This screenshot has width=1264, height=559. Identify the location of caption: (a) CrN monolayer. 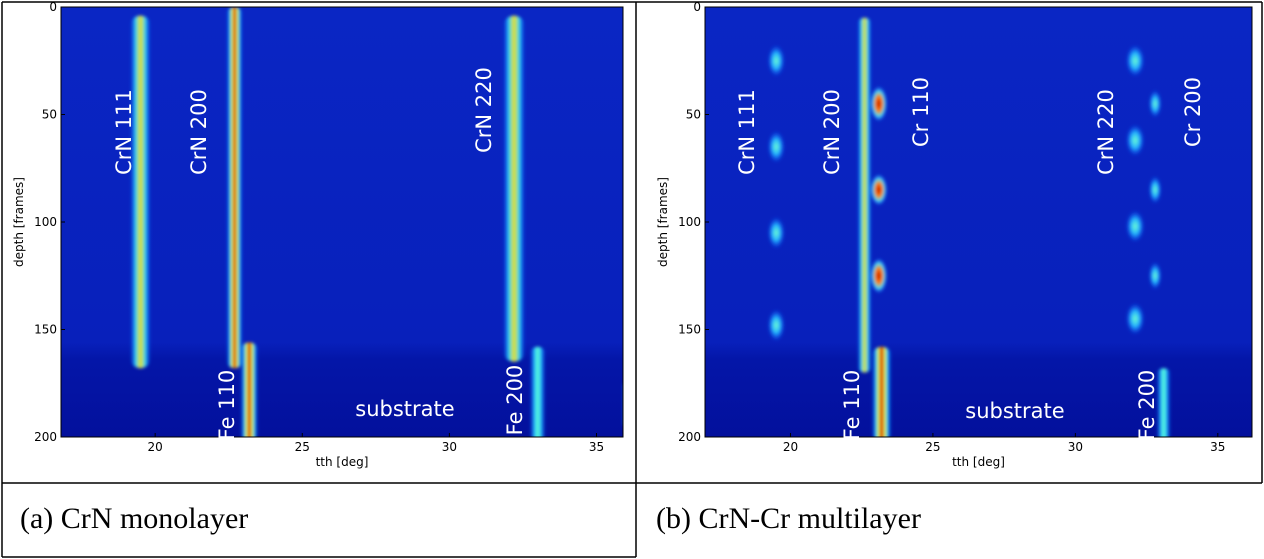
(134, 518).